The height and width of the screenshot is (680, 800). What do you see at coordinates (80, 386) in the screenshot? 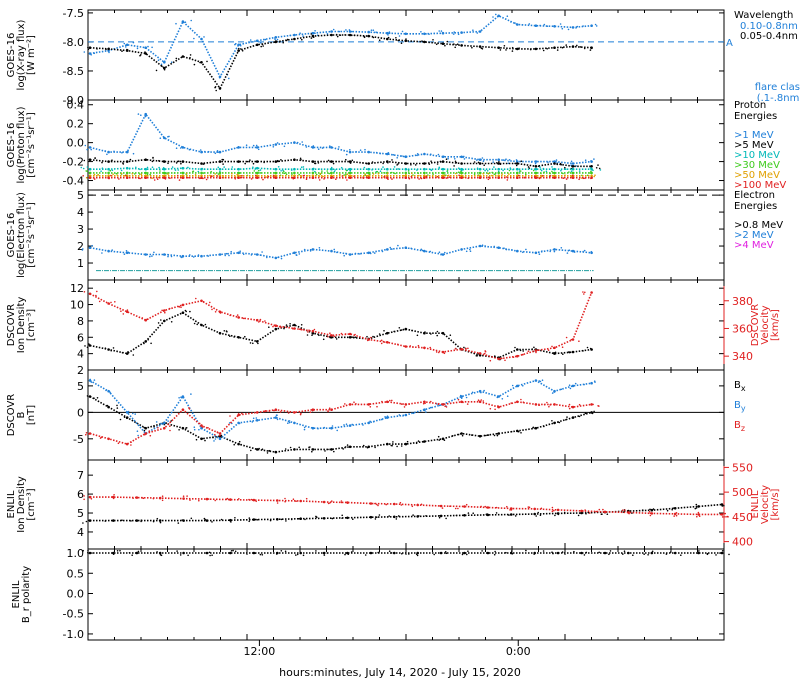
I see `y-tick-label: 5` at bounding box center [80, 386].